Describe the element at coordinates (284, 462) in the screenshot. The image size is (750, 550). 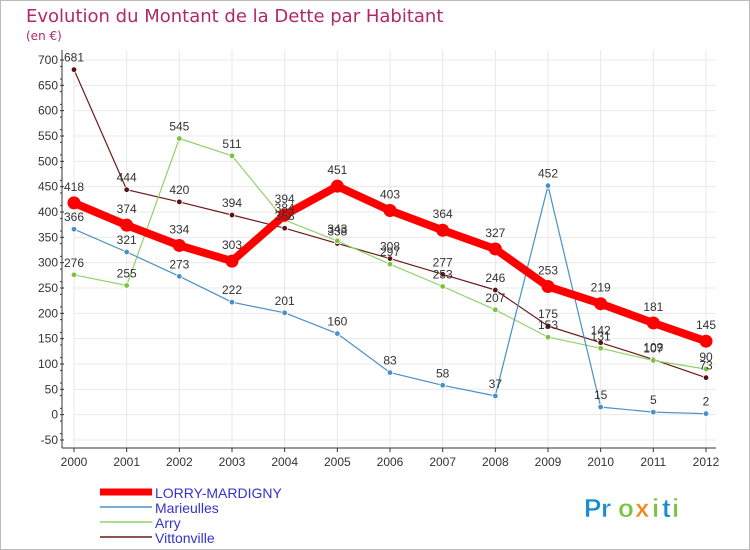
I see `x-tick-label: 2004` at that location.